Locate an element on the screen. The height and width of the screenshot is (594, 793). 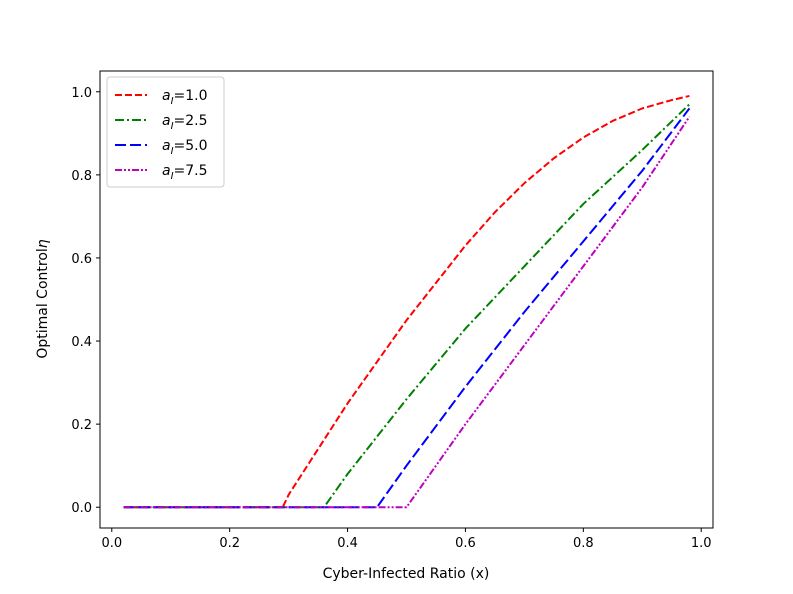
y-tick-label: 0.0 is located at coordinates (81, 508).